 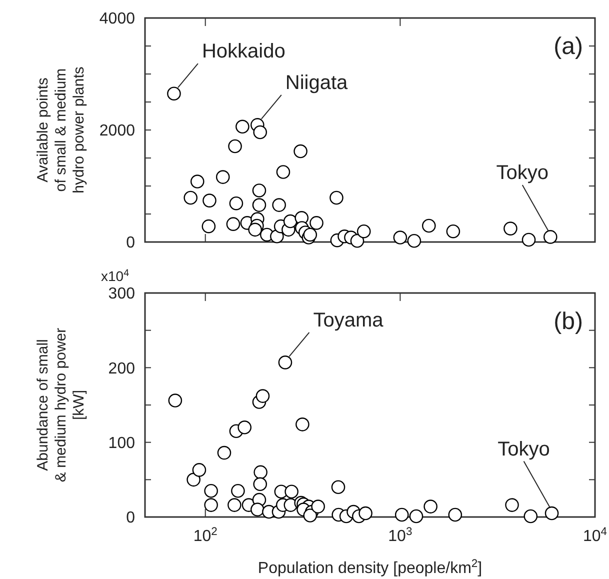 What do you see at coordinates (117, 19) in the screenshot?
I see `y-tick-label: 4000` at bounding box center [117, 19].